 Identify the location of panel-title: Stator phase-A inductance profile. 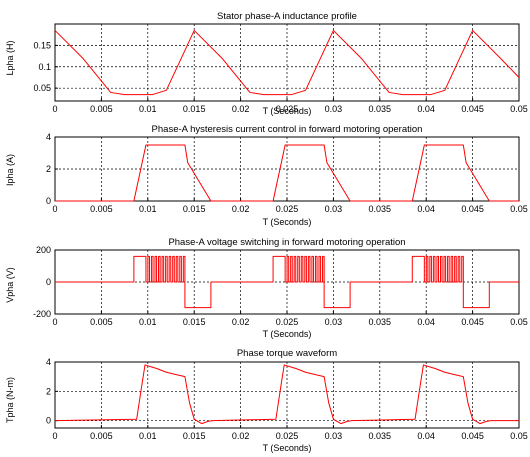
(287, 16).